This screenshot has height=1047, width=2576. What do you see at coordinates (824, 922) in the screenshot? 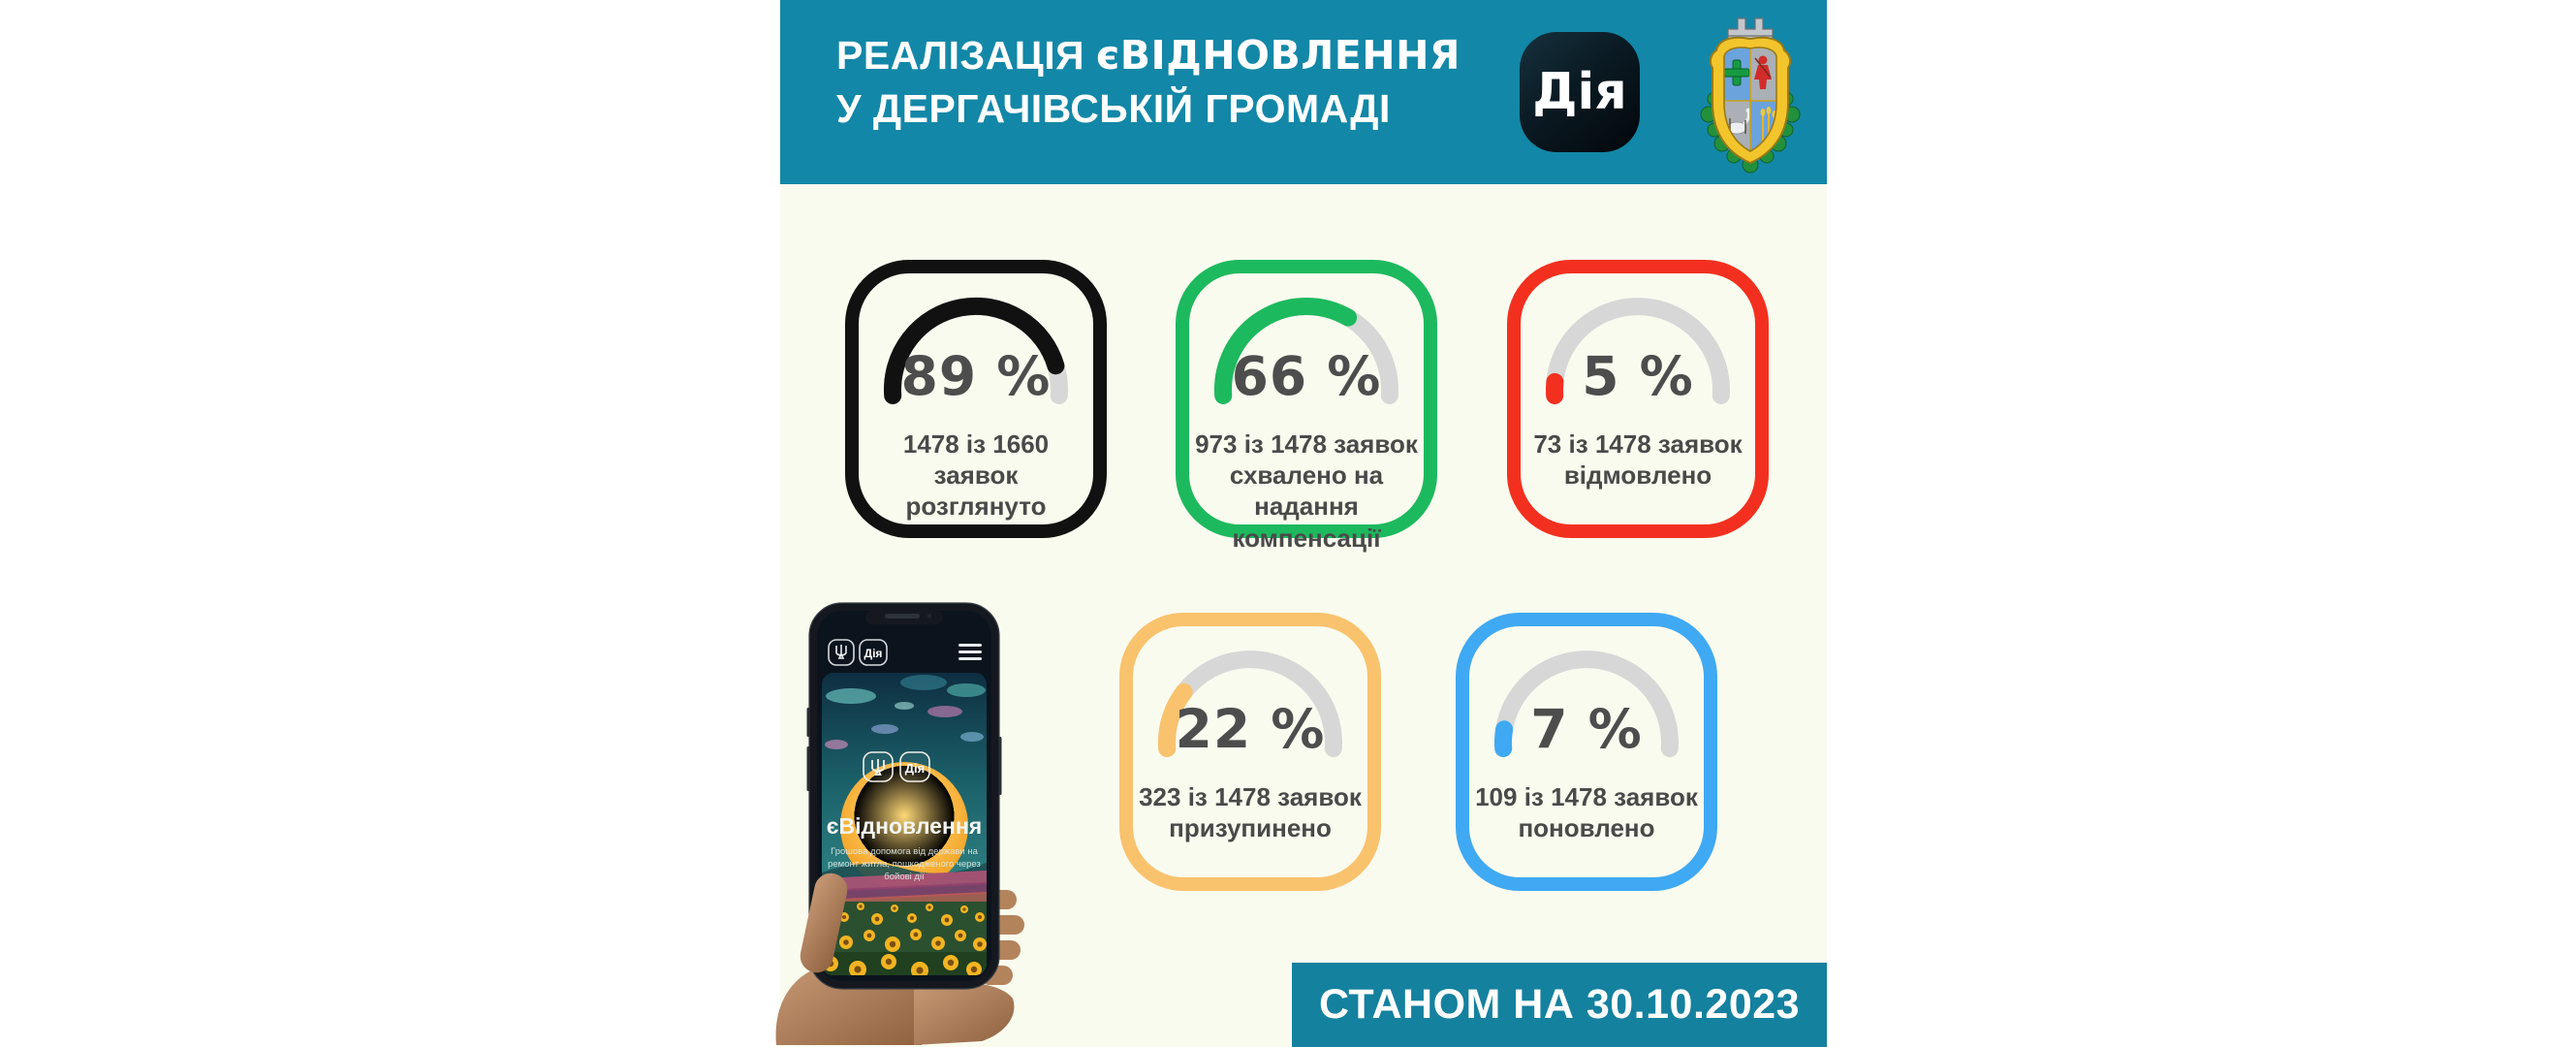
I see `thumb` at bounding box center [824, 922].